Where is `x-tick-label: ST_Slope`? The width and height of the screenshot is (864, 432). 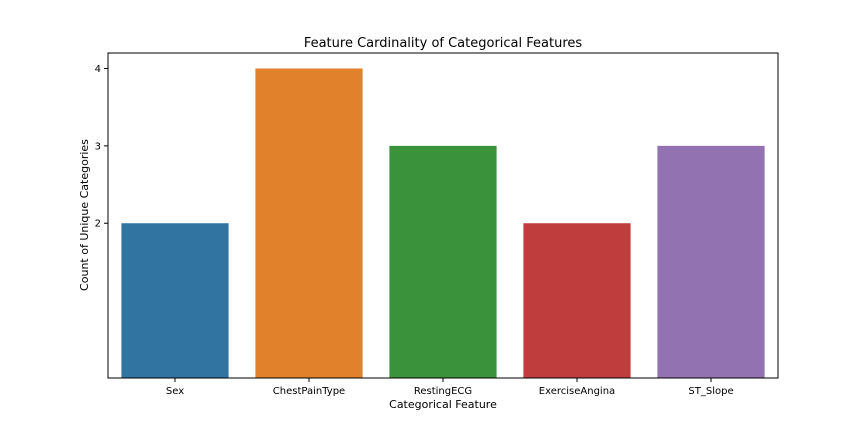
x-tick-label: ST_Slope is located at coordinates (710, 391).